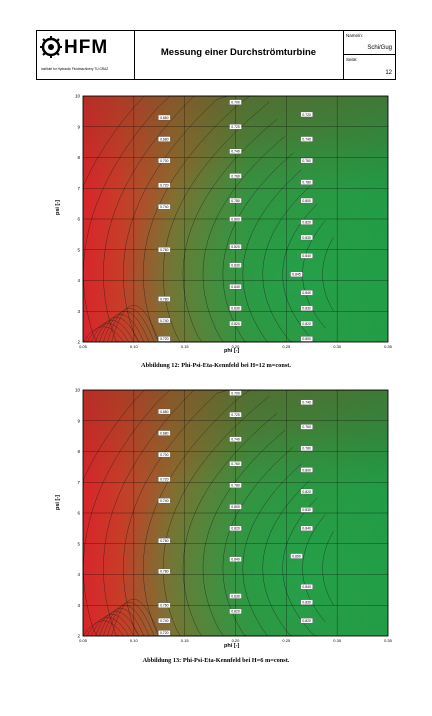 This screenshot has width=432, height=716. What do you see at coordinates (78, 342) in the screenshot?
I see `y-tick-label: 2` at bounding box center [78, 342].